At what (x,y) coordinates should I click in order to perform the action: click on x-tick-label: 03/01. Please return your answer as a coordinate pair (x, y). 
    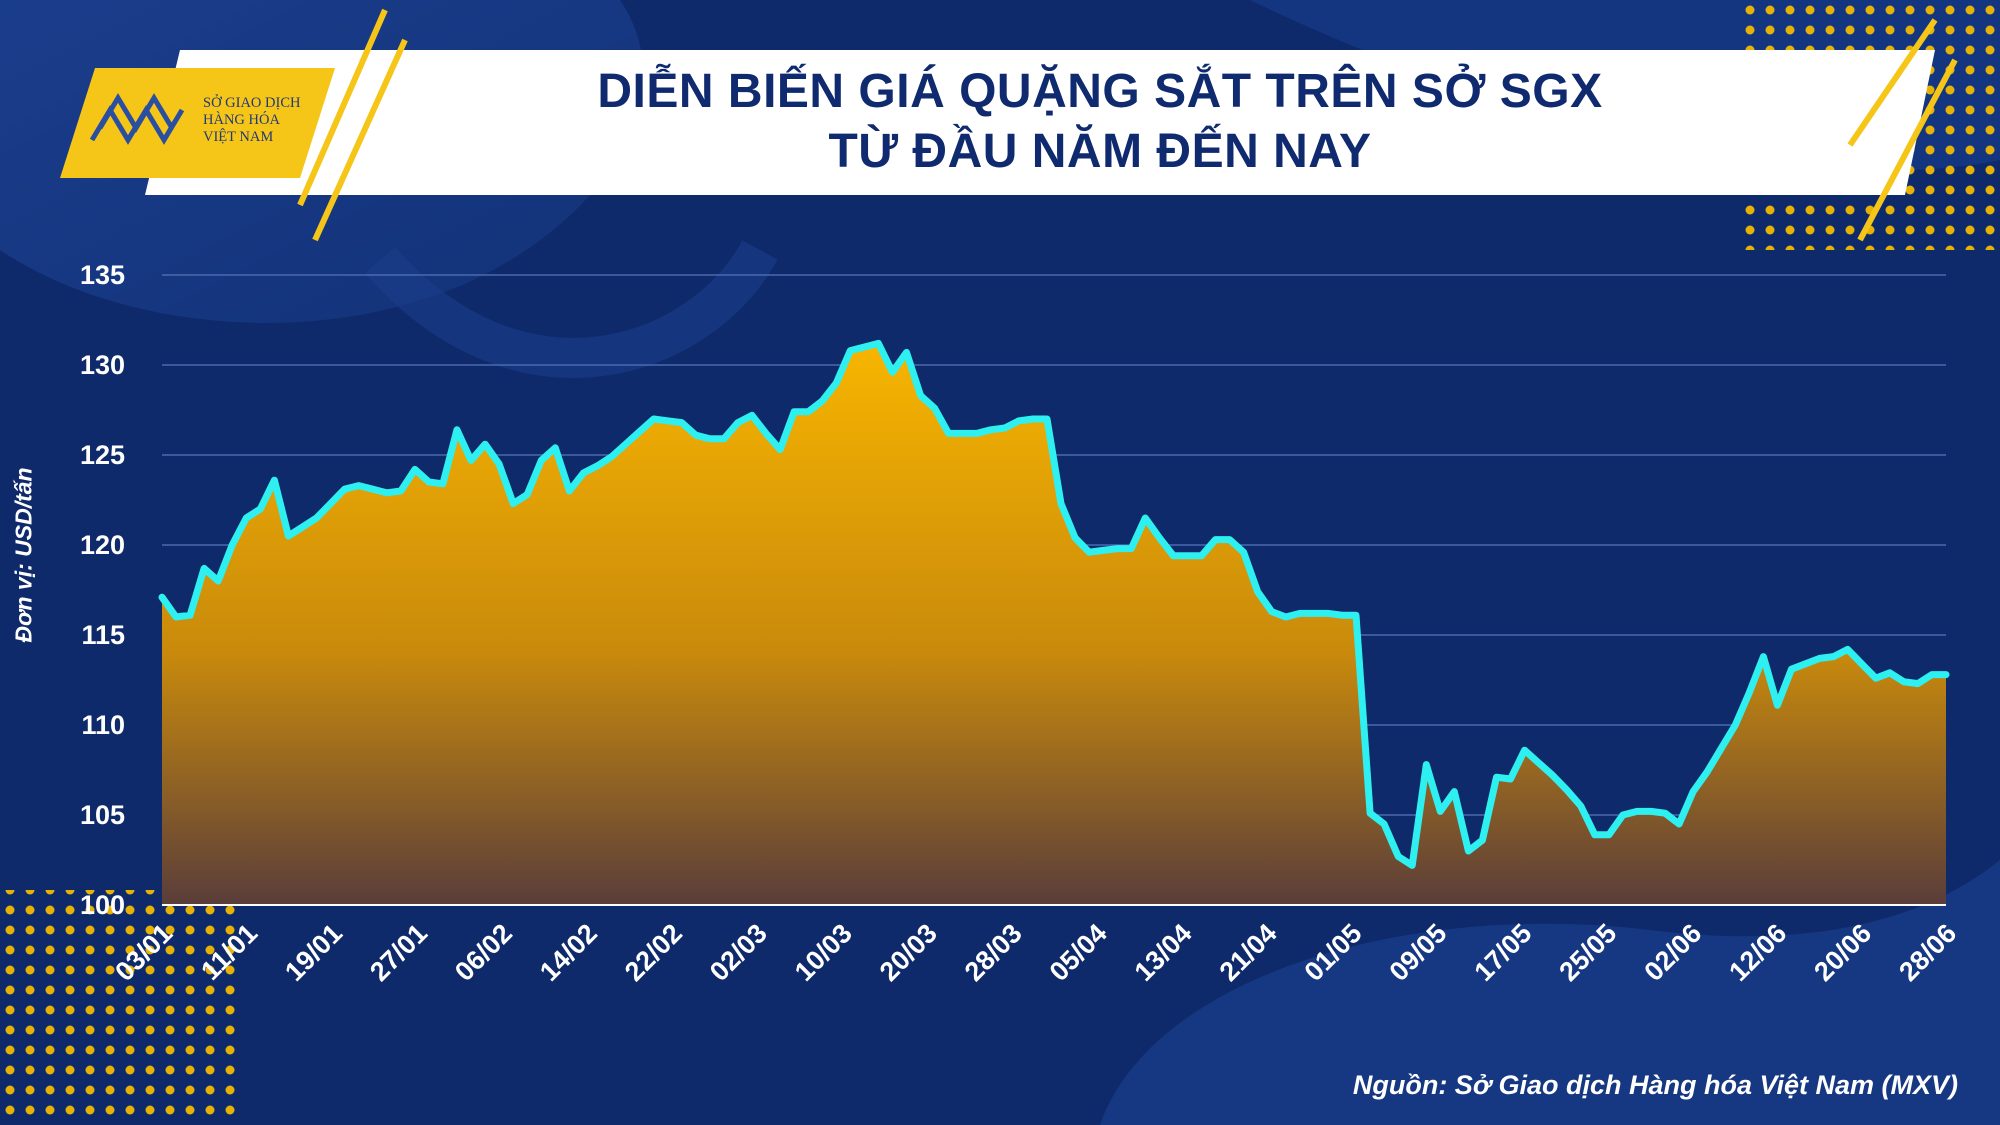
    Looking at the image, I should click on (143, 952).